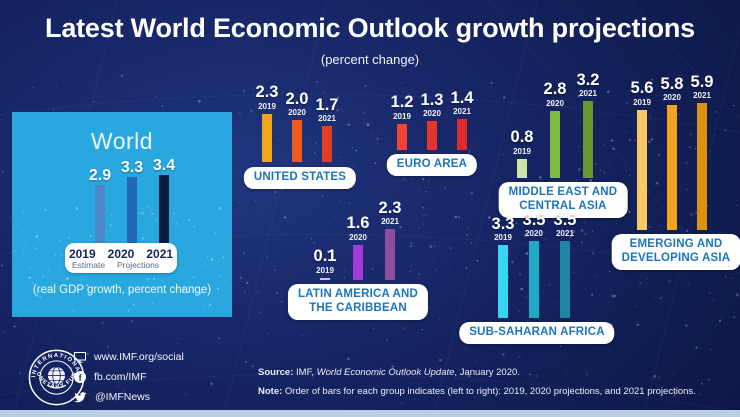 The width and height of the screenshot is (740, 417). Describe the element at coordinates (370, 59) in the screenshot. I see `page-subtitle: (percent change)` at that location.